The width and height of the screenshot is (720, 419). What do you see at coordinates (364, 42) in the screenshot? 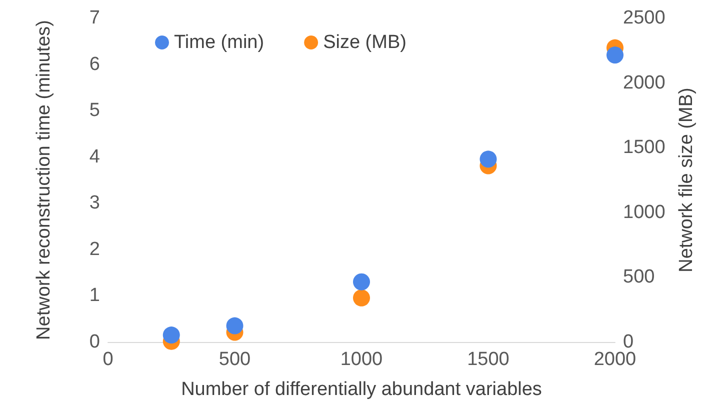
I see `legend-label: Size (MB)` at bounding box center [364, 42].